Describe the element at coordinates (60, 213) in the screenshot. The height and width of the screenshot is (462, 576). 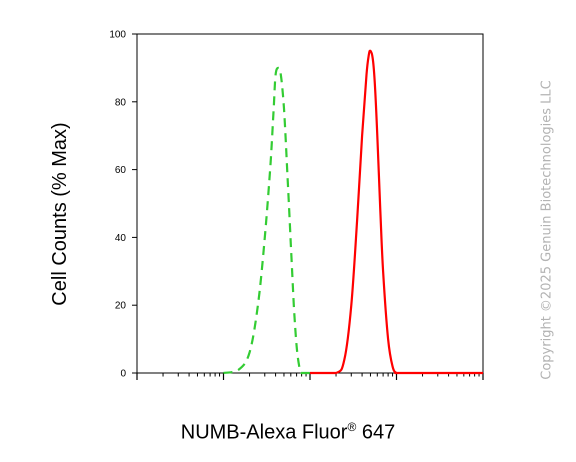
I see `y-axis-label: Cell Counts (% Max)` at that location.